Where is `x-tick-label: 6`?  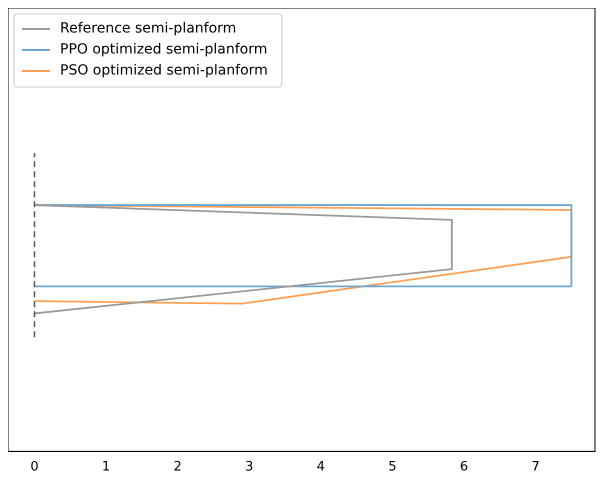 x-tick-label: 6 is located at coordinates (464, 467).